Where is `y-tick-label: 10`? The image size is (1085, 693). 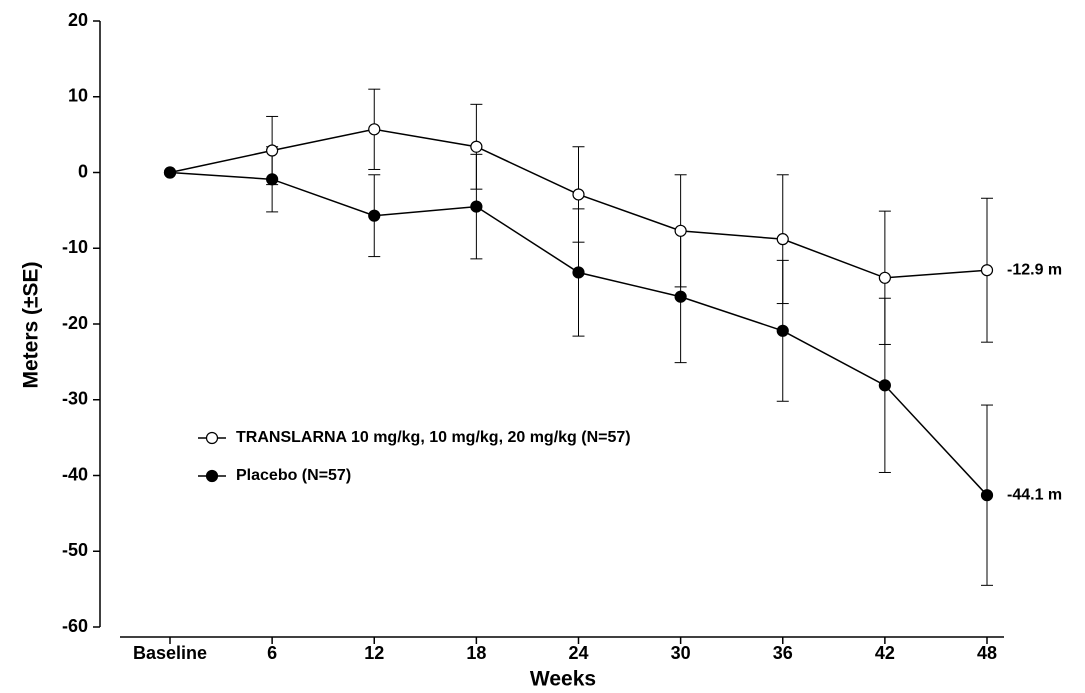
y-tick-label: 10 is located at coordinates (78, 96).